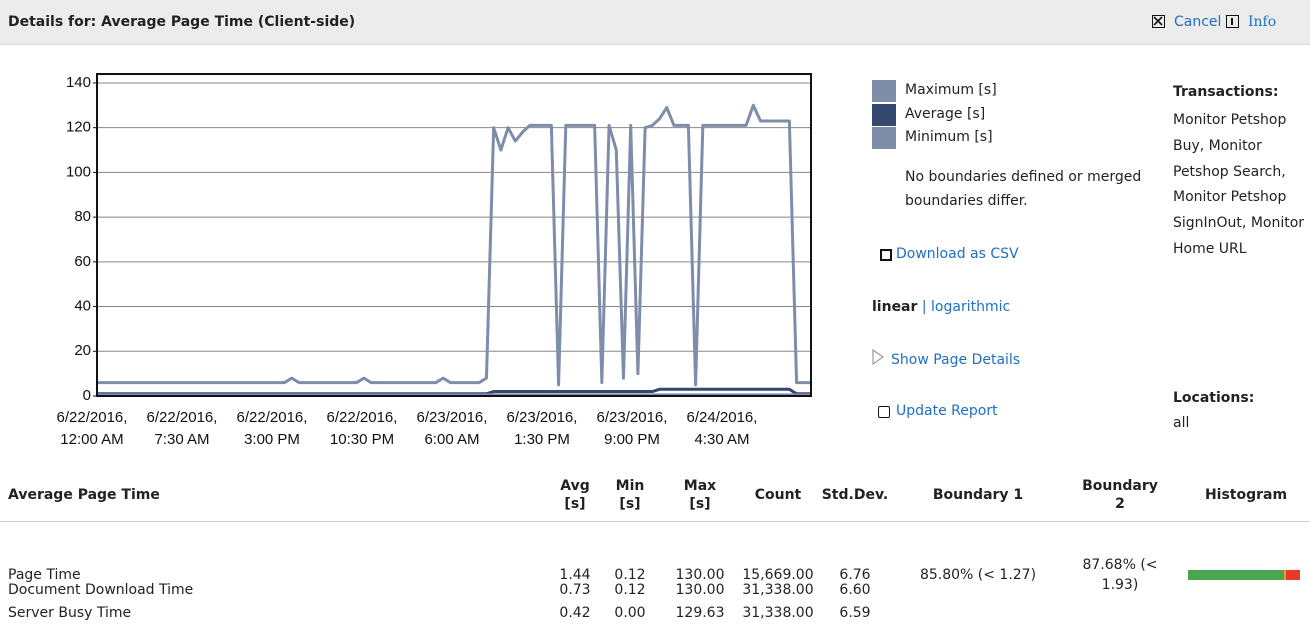 This screenshot has height=626, width=1310. Describe the element at coordinates (78, 82) in the screenshot. I see `y-tick-label: 140` at that location.